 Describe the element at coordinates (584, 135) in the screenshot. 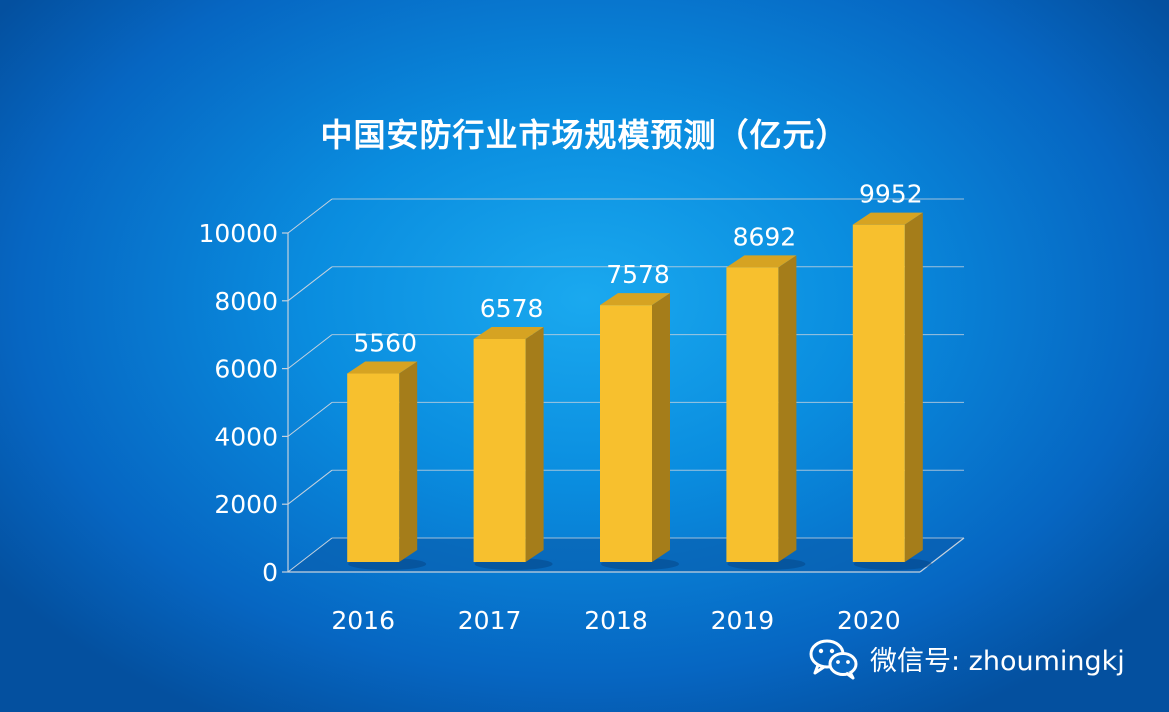

I see `chart-title: 中国安防行业市场规模预测（亿元）` at that location.